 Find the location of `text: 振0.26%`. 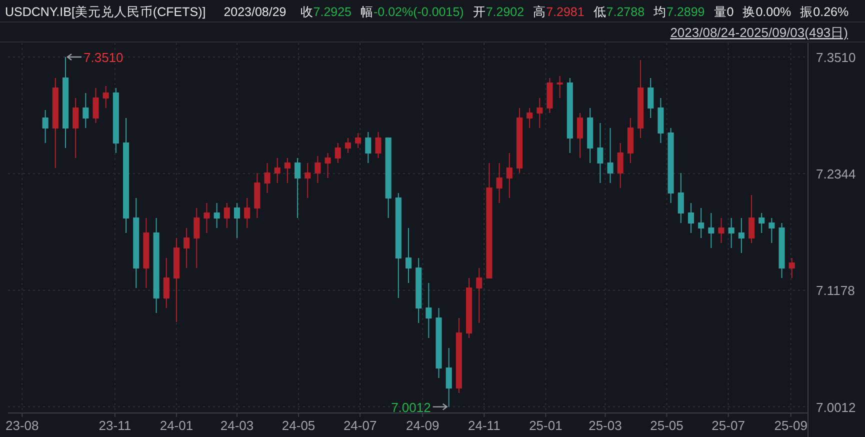

text: 振0.26% is located at coordinates (824, 12).